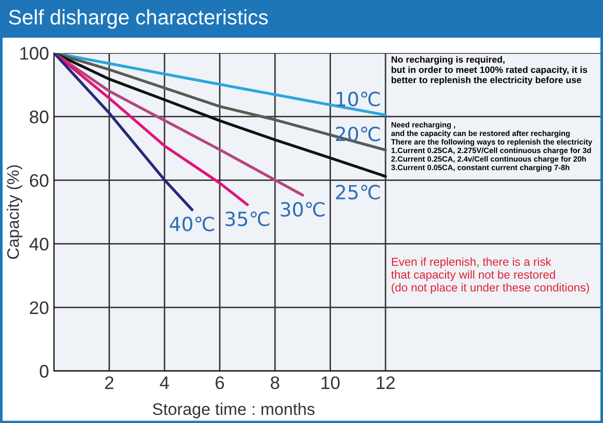 This screenshot has width=603, height=423. Describe the element at coordinates (490, 275) in the screenshot. I see `annotation: Even if replenish, there is a risk that capacity will not be restored (do not place it under these conditions)` at that location.